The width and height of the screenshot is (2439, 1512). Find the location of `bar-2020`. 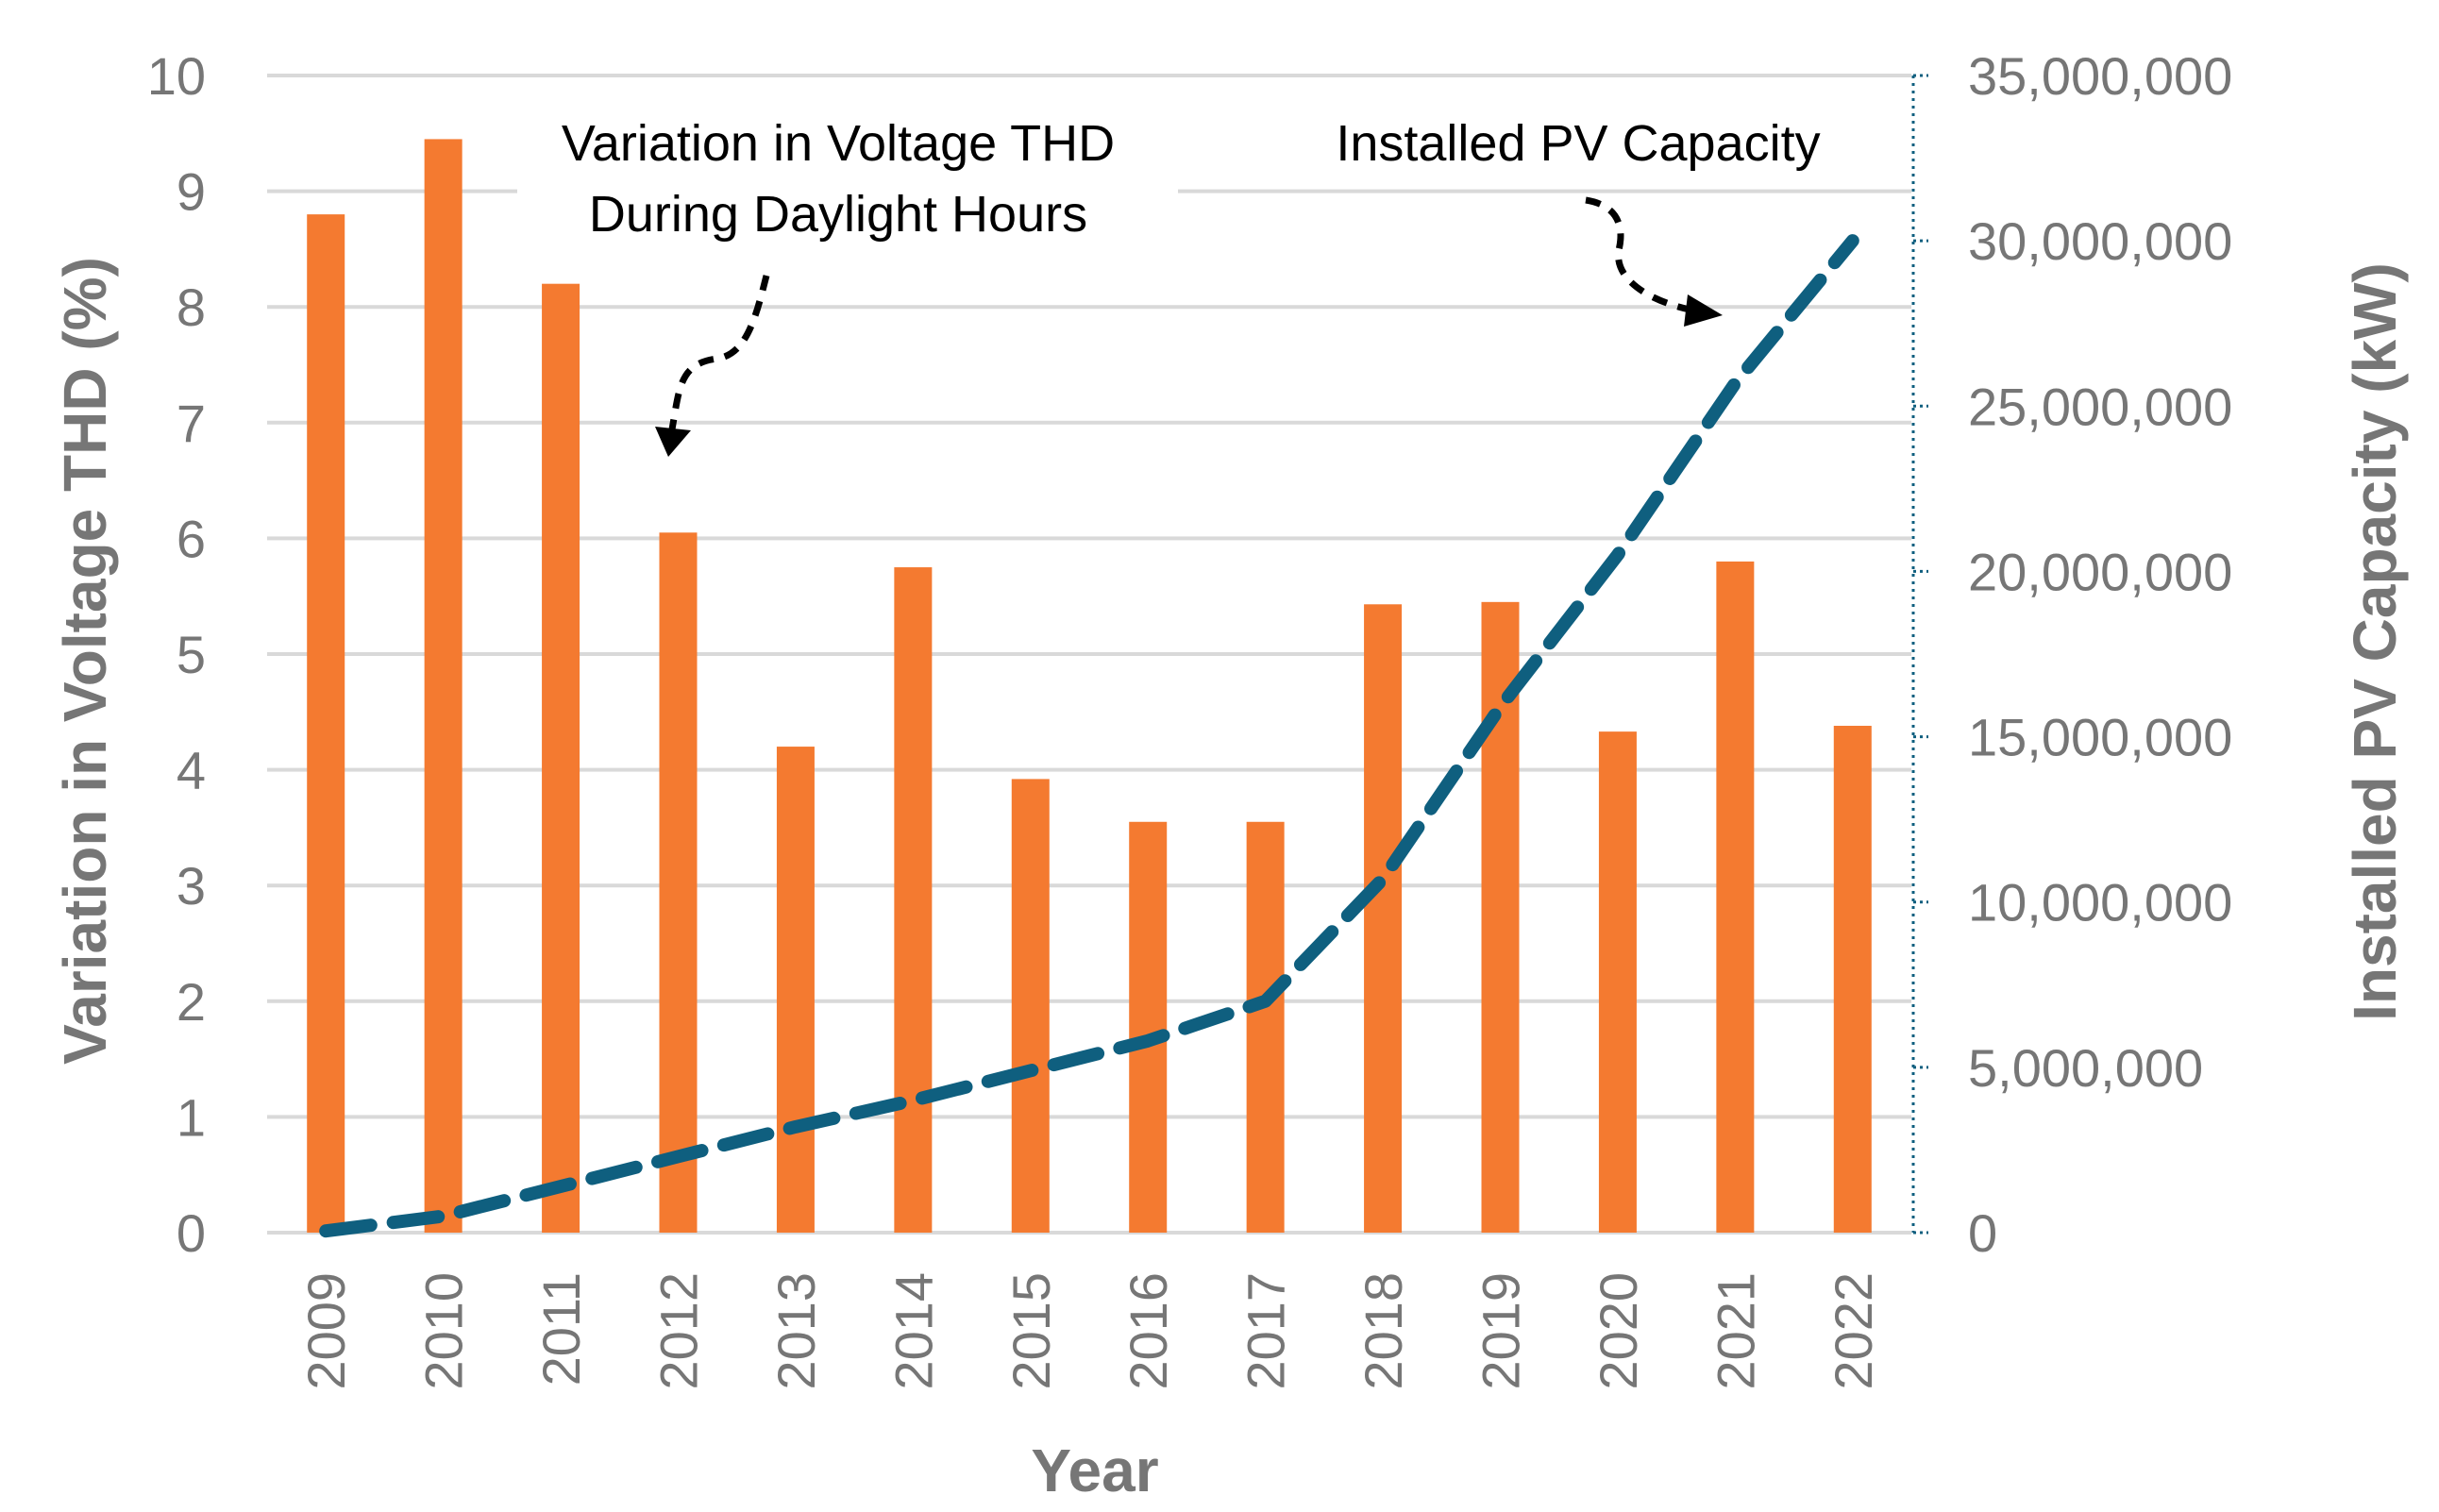

bar-2020 is located at coordinates (1618, 982).